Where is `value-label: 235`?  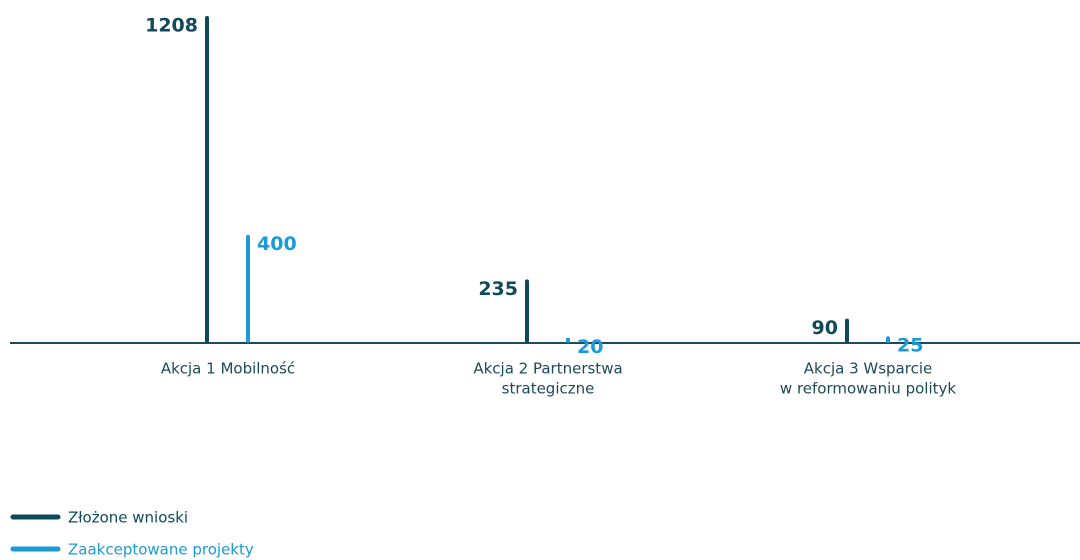 value-label: 235 is located at coordinates (498, 289).